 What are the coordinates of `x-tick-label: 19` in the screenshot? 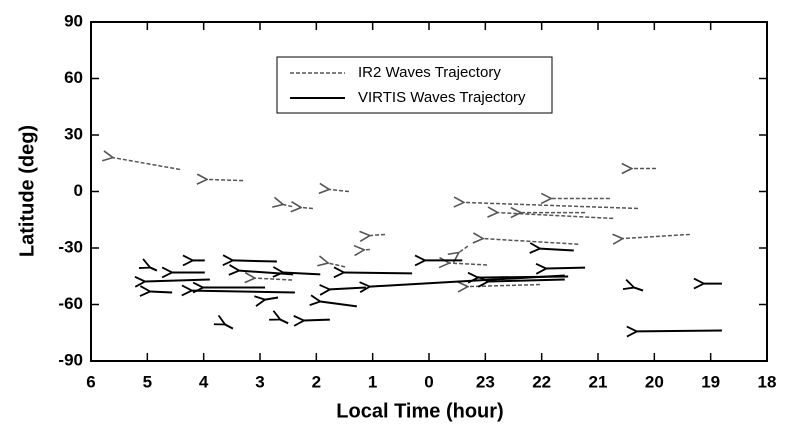 It's located at (710, 381).